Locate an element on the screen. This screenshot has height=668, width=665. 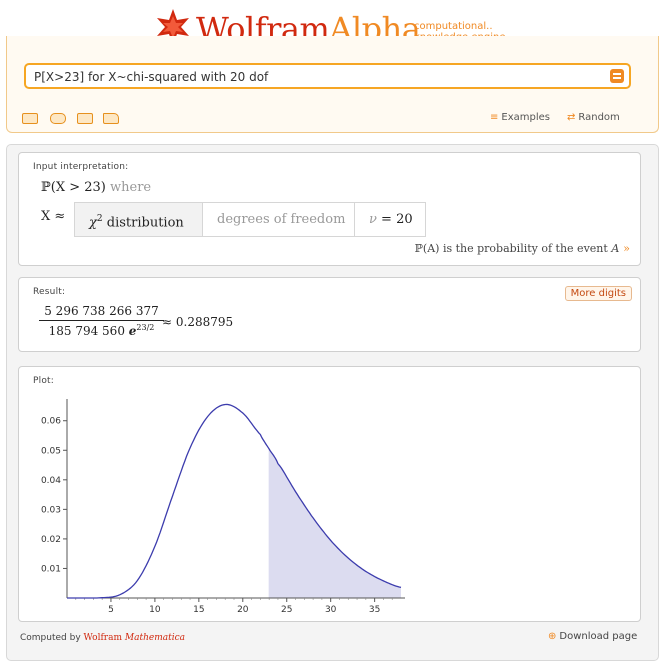
parameter-value: ν = 20 is located at coordinates (391, 219).